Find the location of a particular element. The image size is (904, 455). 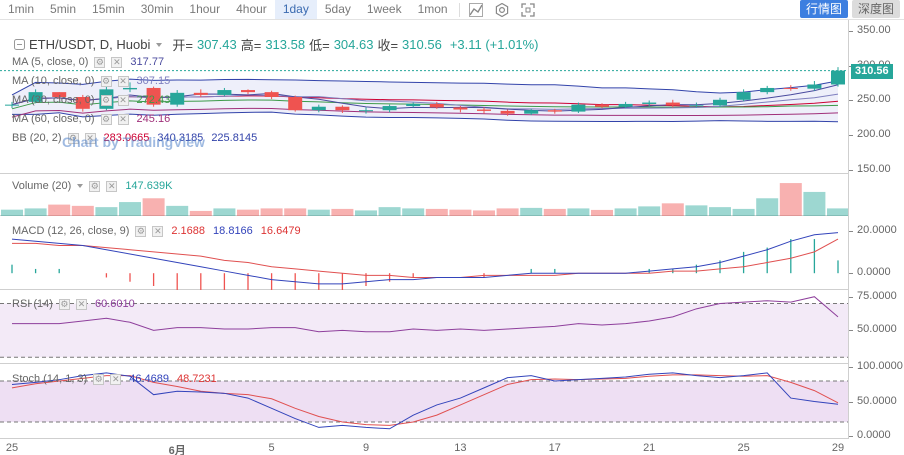

time-axis-label: 29 is located at coordinates (838, 448).